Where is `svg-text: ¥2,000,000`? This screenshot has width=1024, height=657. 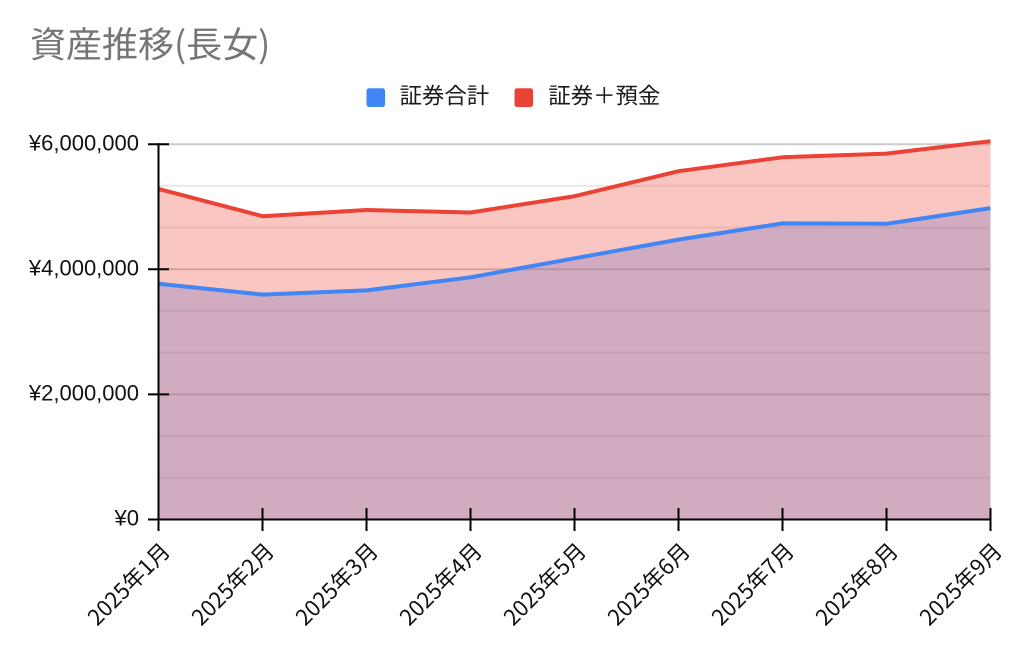
svg-text: ¥2,000,000 is located at coordinates (83, 393).